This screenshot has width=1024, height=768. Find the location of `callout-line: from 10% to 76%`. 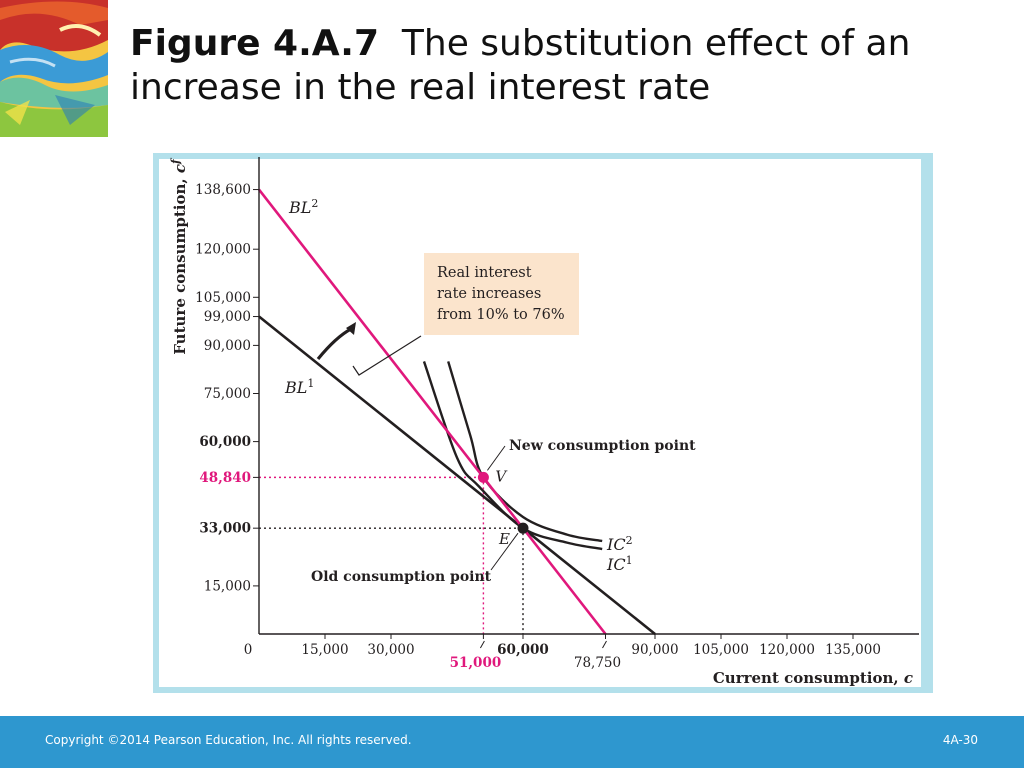

callout-line: from 10% to 76% is located at coordinates (501, 315).